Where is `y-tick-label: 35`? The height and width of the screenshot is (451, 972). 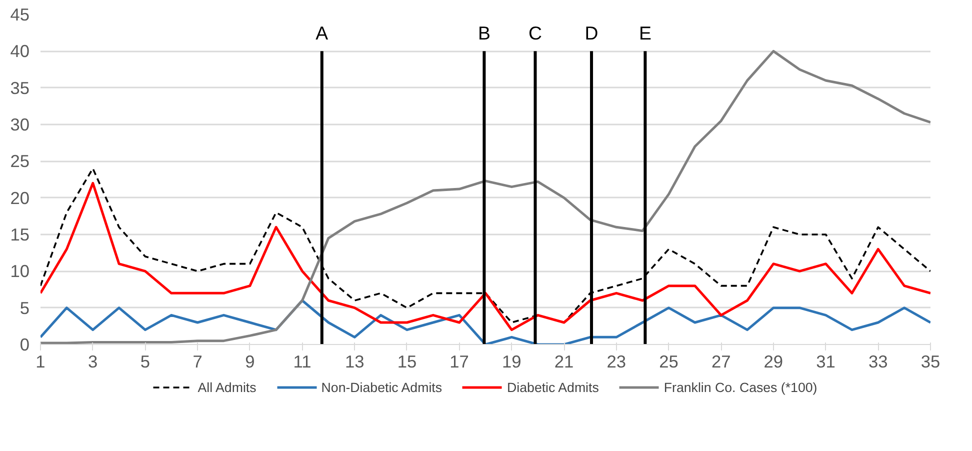 y-tick-label: 35 is located at coordinates (20, 88).